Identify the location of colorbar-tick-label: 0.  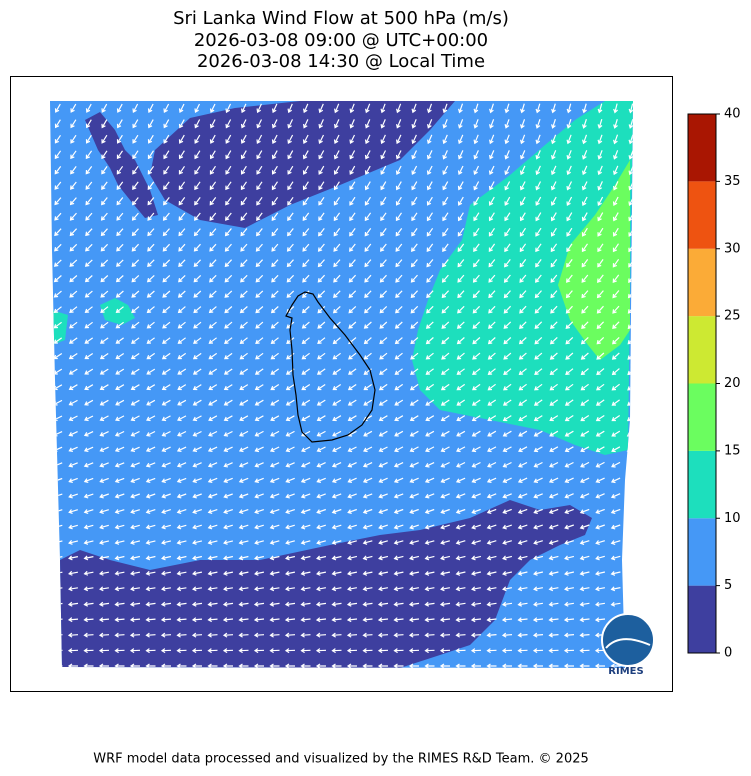
(728, 653).